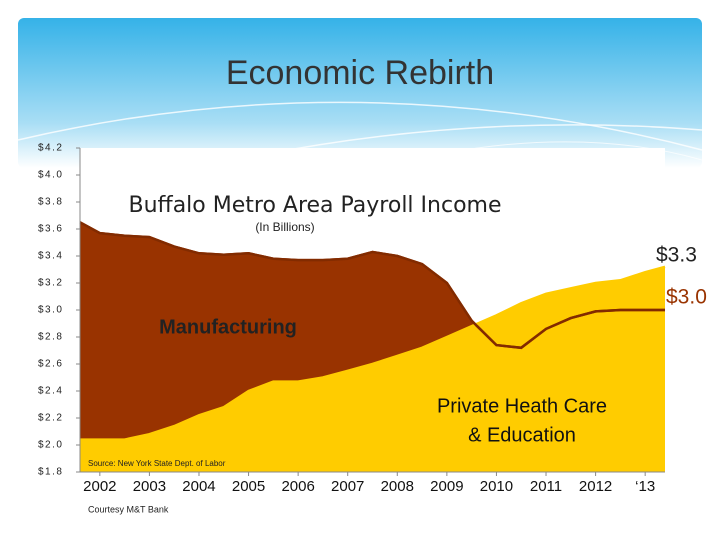  What do you see at coordinates (50, 472) in the screenshot?
I see `y-tick-label: $1.8` at bounding box center [50, 472].